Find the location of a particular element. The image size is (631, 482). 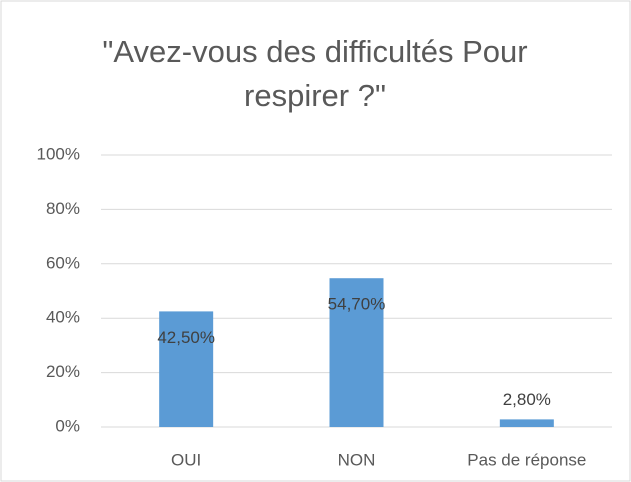

y-tick-label: 80% is located at coordinates (63, 208).